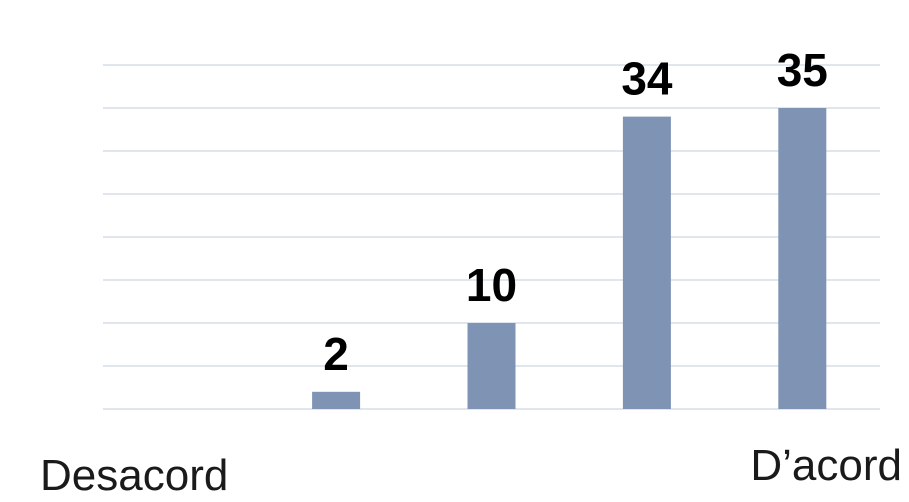 The height and width of the screenshot is (502, 909). Describe the element at coordinates (134, 475) in the screenshot. I see `scale-label-left: Desacord` at that location.